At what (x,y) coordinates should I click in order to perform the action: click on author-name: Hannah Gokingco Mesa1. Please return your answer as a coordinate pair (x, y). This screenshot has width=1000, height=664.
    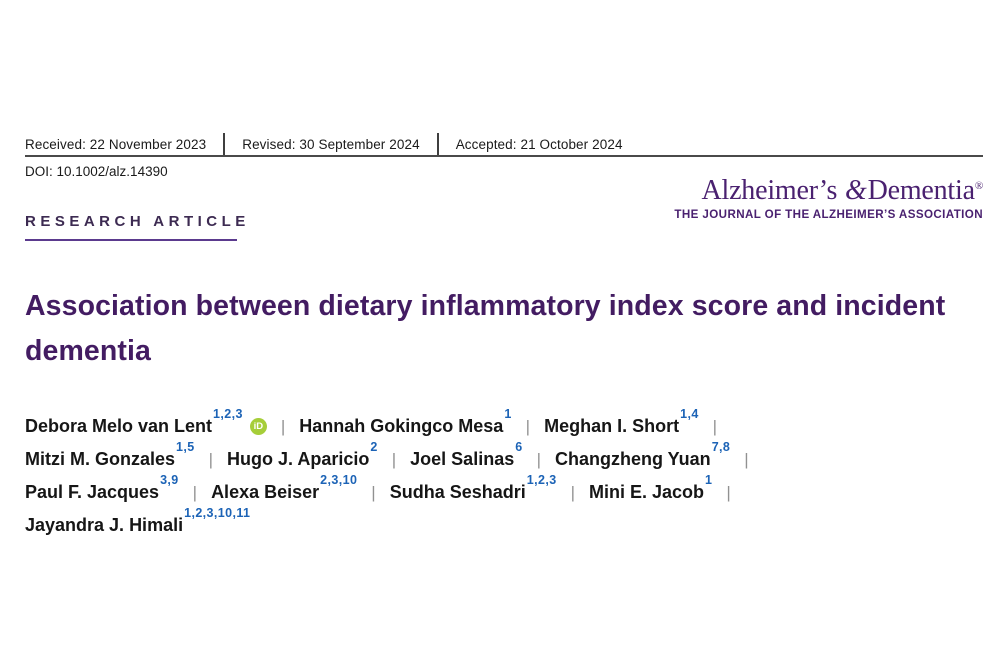
    Looking at the image, I should click on (405, 421).